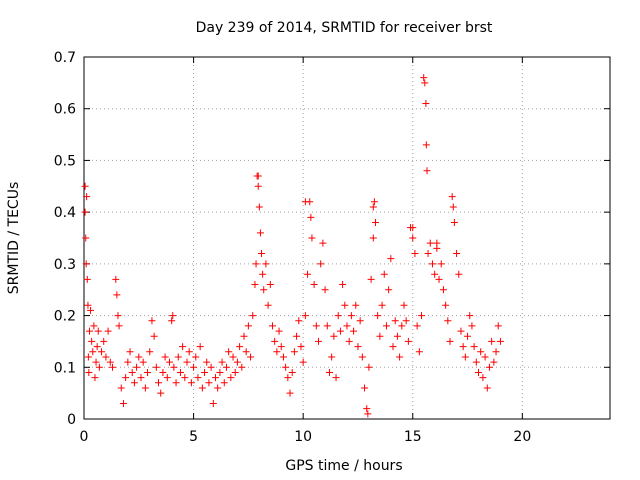 The image size is (640, 480). What do you see at coordinates (343, 466) in the screenshot?
I see `x-axis-label: GPS time / hours` at bounding box center [343, 466].